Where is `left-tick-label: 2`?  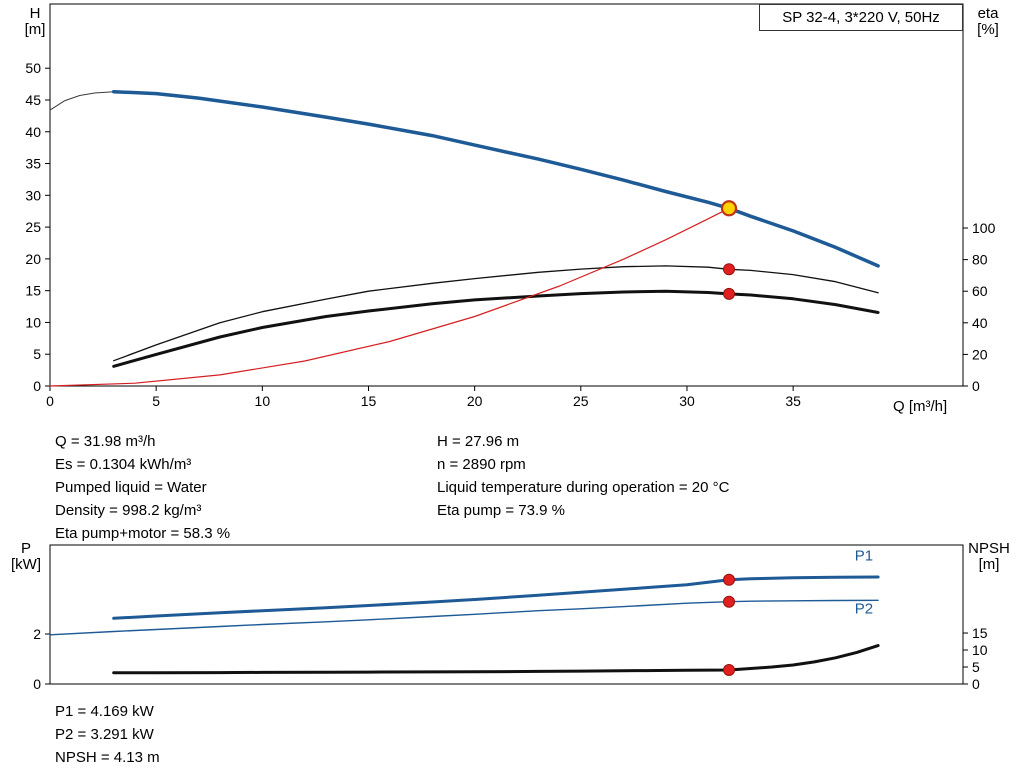 left-tick-label: 2 is located at coordinates (37, 634).